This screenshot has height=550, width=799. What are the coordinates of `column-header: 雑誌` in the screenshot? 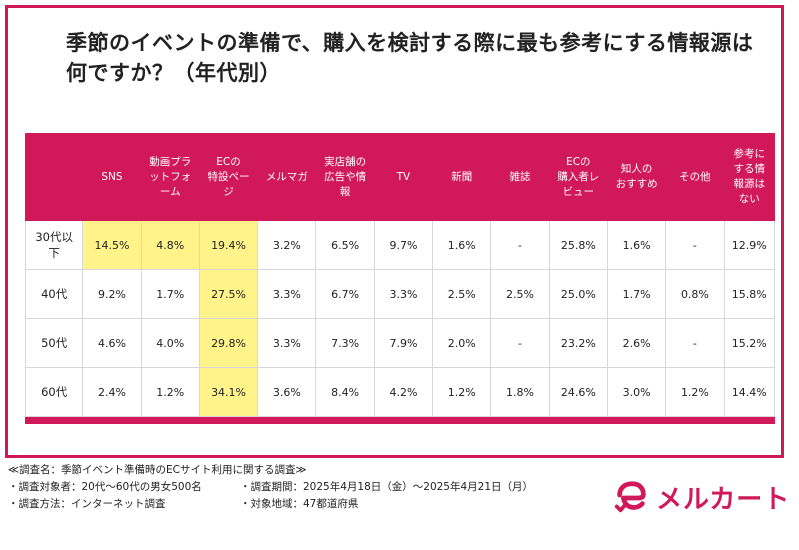 It's located at (520, 177).